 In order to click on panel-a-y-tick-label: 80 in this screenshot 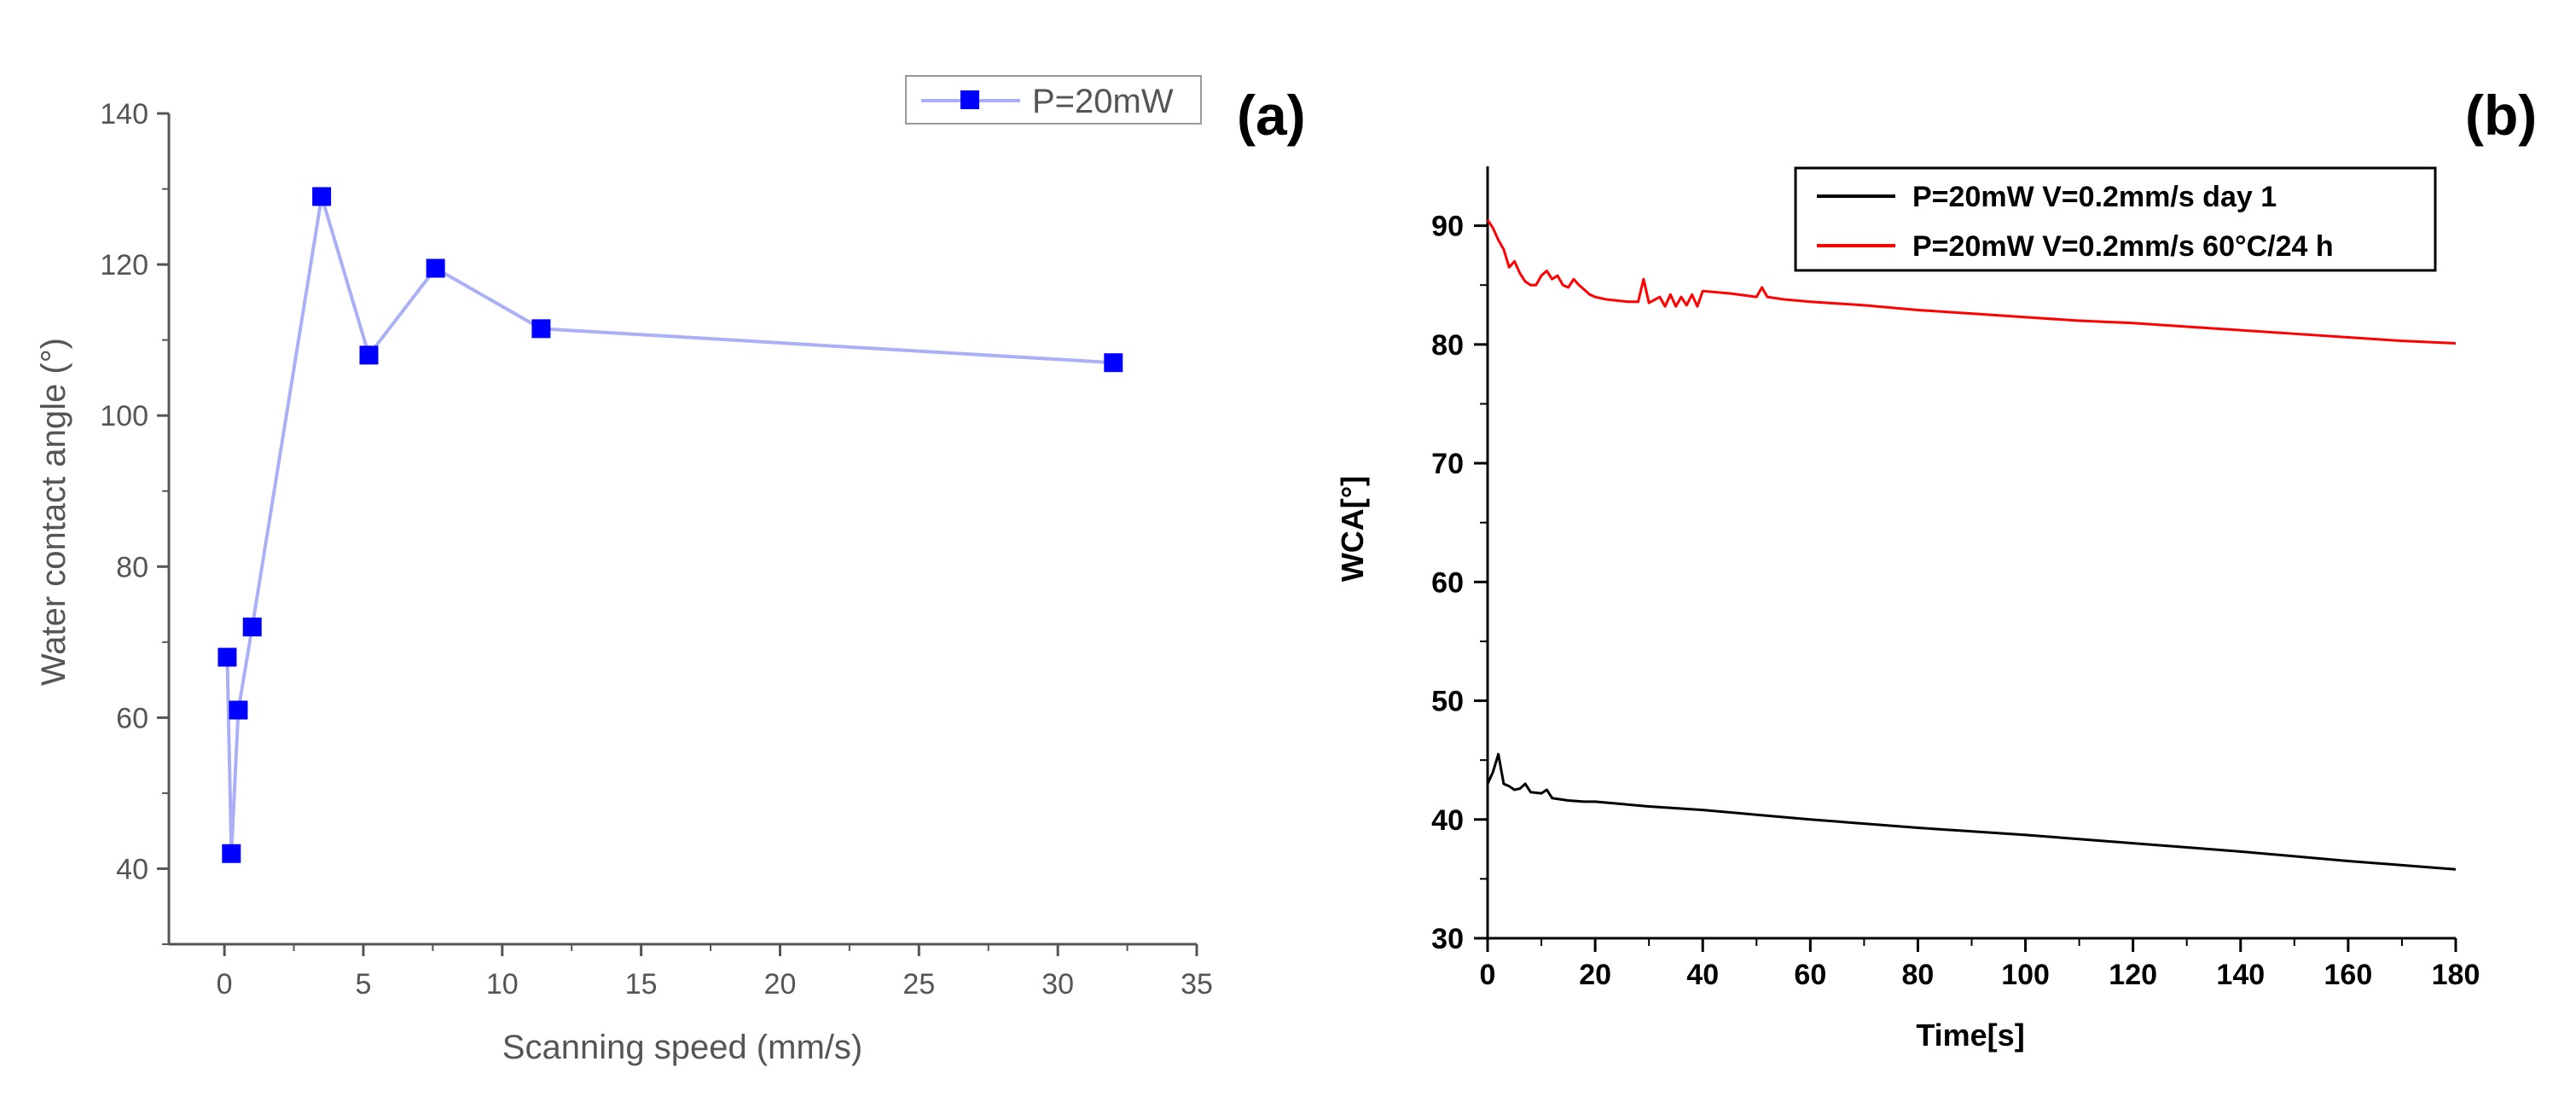, I will do `click(132, 567)`.